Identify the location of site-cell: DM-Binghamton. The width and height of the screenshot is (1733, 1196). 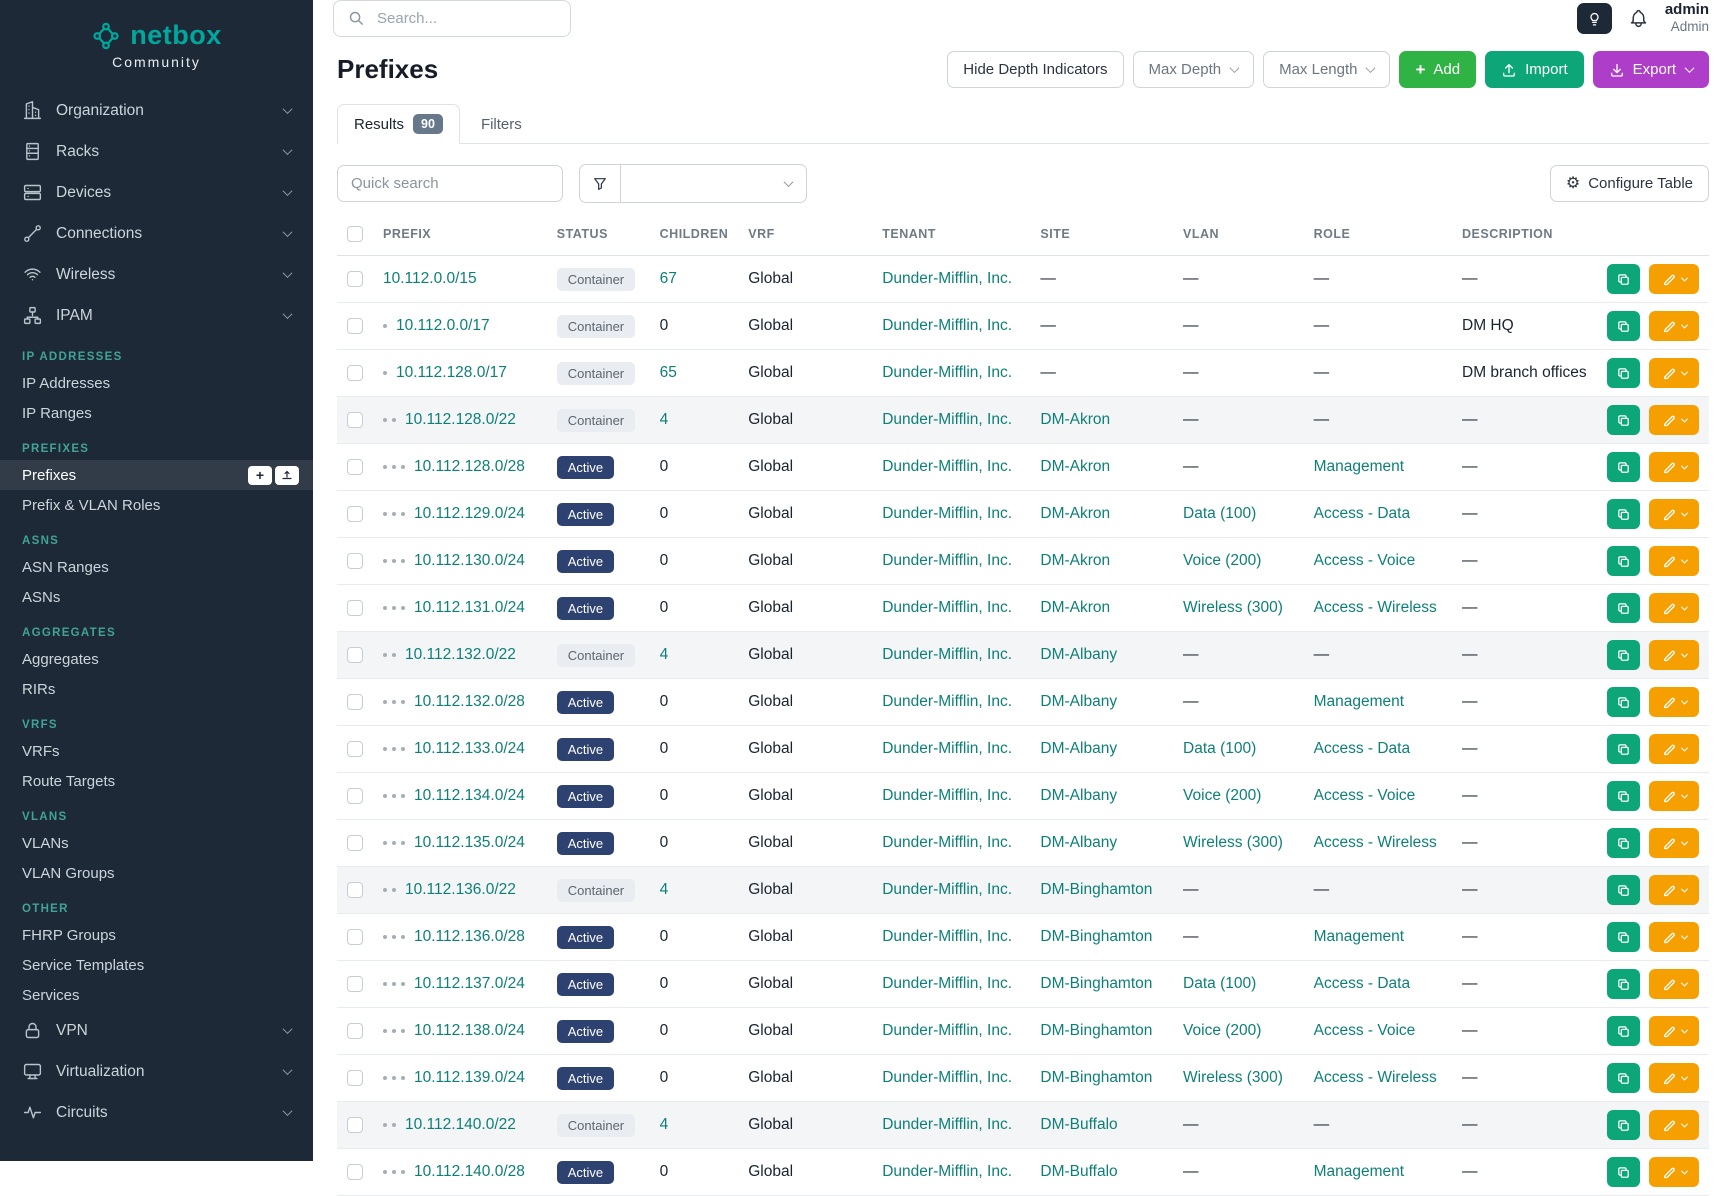
(1102, 984).